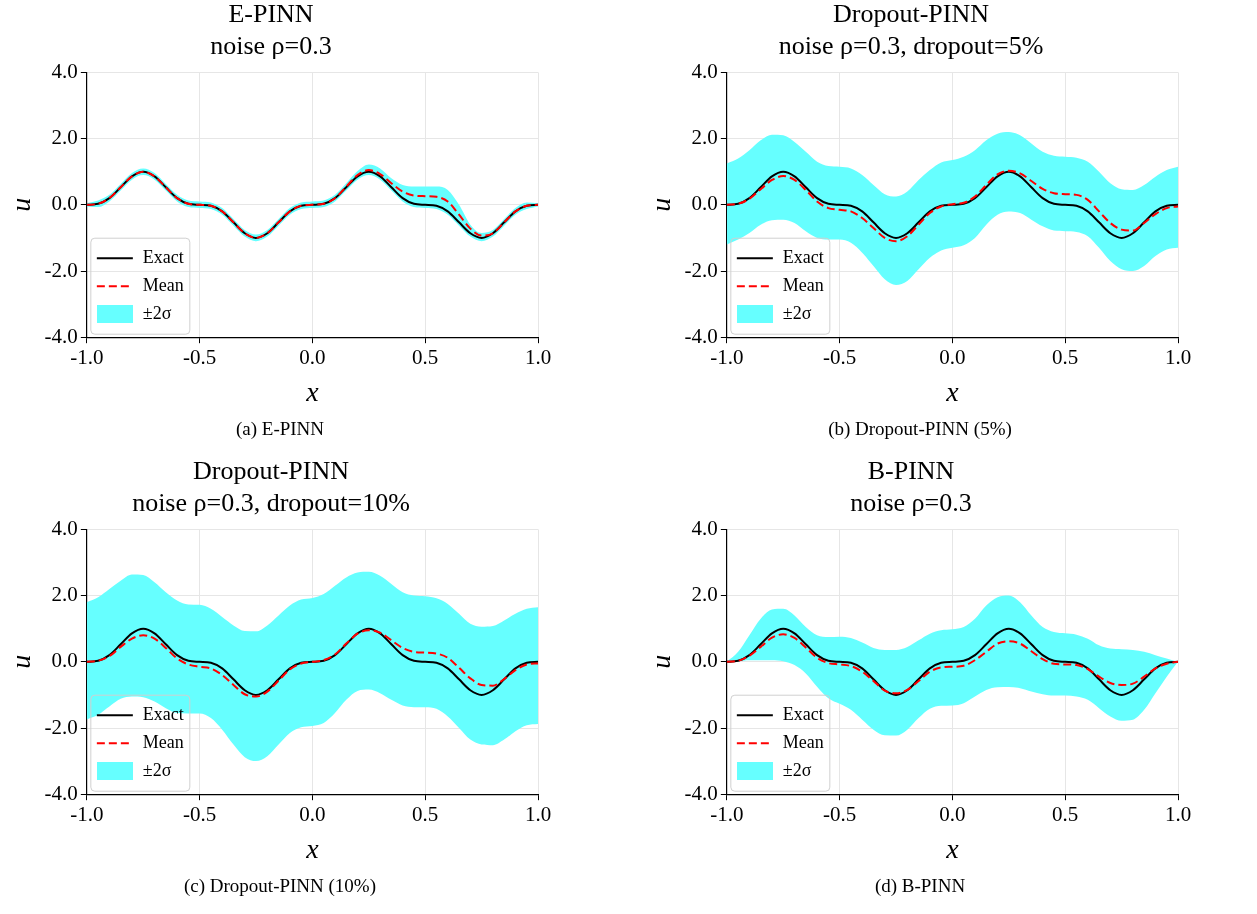 Image resolution: width=1257 pixels, height=914 pixels. Describe the element at coordinates (920, 886) in the screenshot. I see `text: (d) B-PINN` at that location.